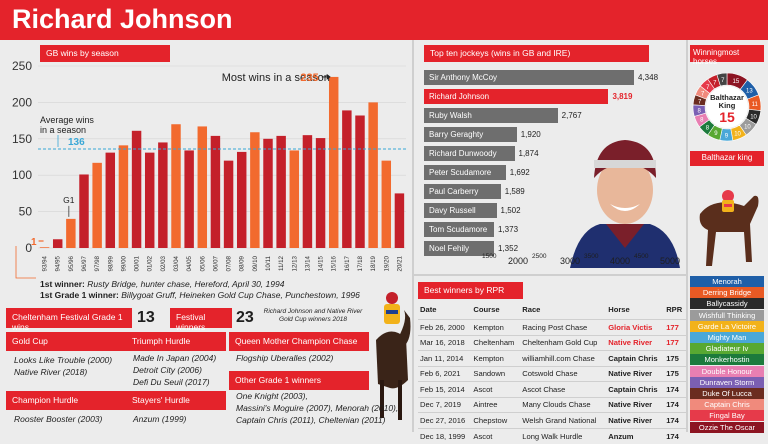  Describe the element at coordinates (727, 105) in the screenshot. I see `wheel-top-name: King` at that location.